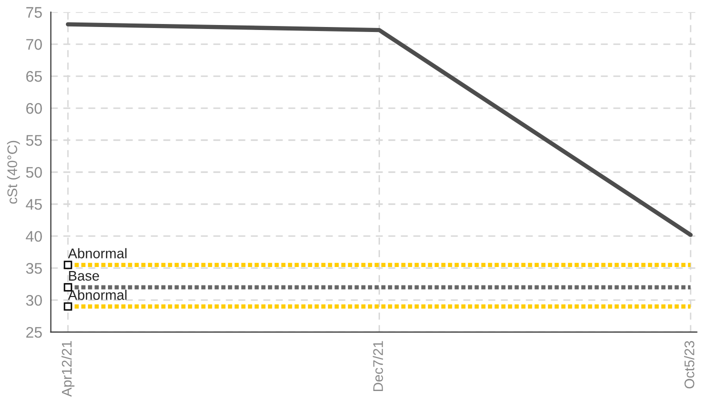 The height and width of the screenshot is (405, 706). Describe the element at coordinates (34, 236) in the screenshot. I see `y-tick-label: 40` at that location.